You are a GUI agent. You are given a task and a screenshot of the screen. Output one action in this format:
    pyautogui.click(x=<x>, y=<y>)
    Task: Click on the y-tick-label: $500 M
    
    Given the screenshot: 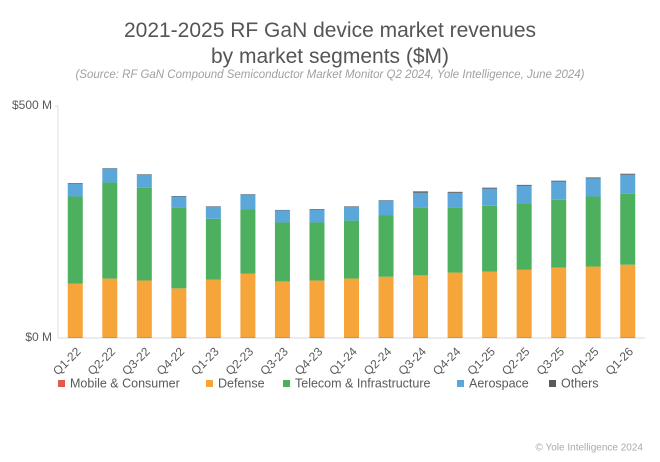 What is the action you would take?
    pyautogui.click(x=32, y=105)
    